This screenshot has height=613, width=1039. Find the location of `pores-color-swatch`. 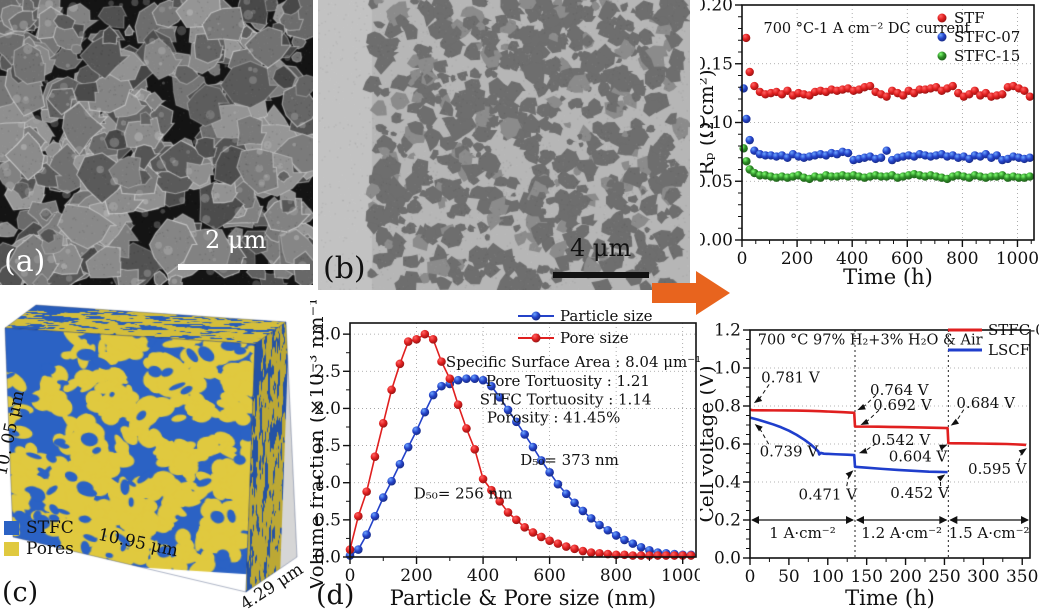

pores-color-swatch is located at coordinates (11, 548).